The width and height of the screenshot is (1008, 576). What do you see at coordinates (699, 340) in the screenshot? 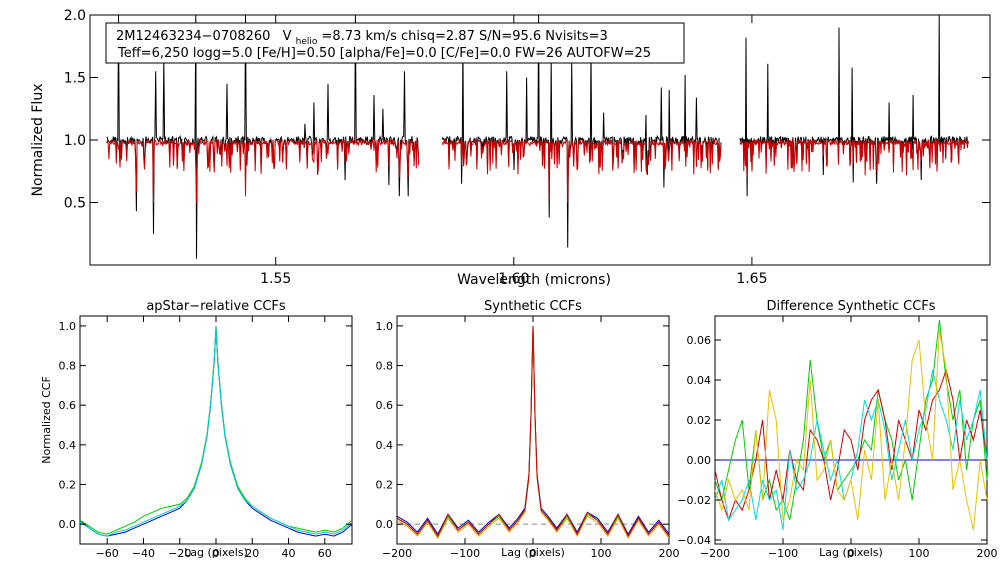
I see `y-tick-label: 0.06` at bounding box center [699, 340].